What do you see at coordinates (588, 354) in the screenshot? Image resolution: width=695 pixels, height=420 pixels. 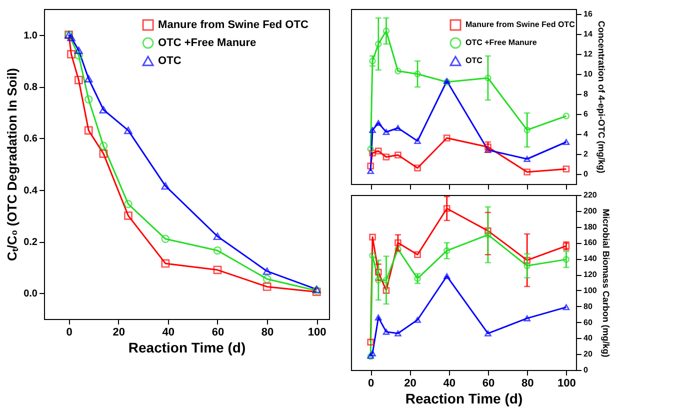 I see `y-tick-label: 20` at bounding box center [588, 354].